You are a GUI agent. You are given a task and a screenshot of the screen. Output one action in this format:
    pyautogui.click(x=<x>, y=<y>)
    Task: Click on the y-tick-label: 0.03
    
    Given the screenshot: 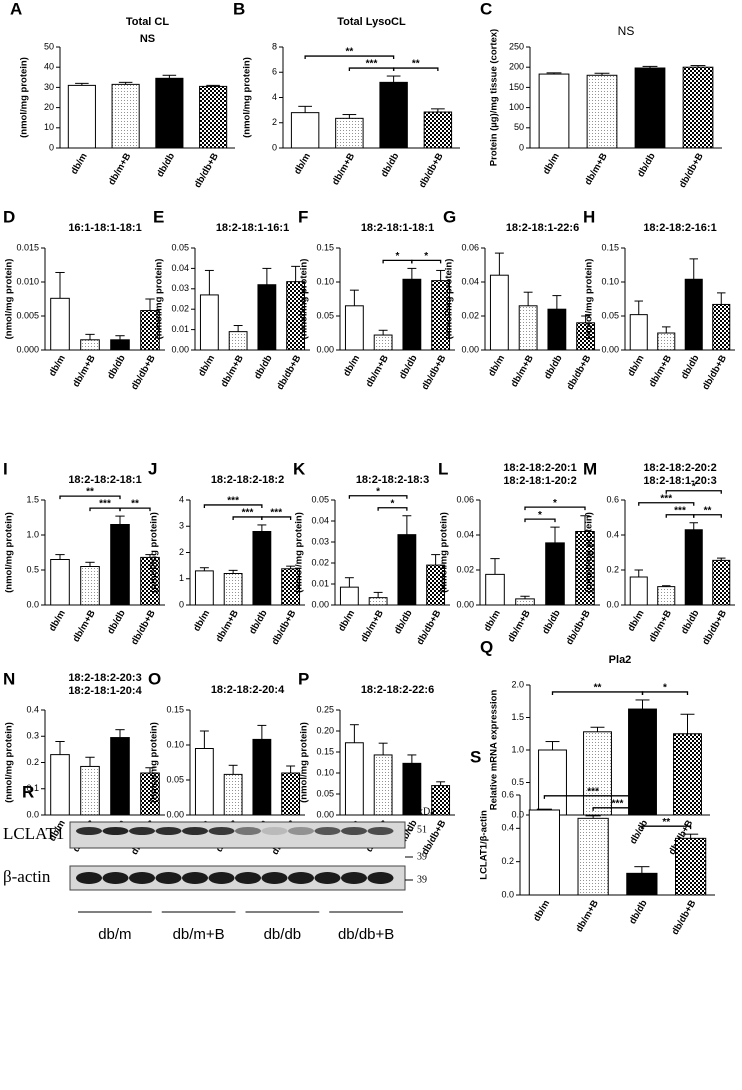 What is the action you would take?
    pyautogui.click(x=320, y=541)
    